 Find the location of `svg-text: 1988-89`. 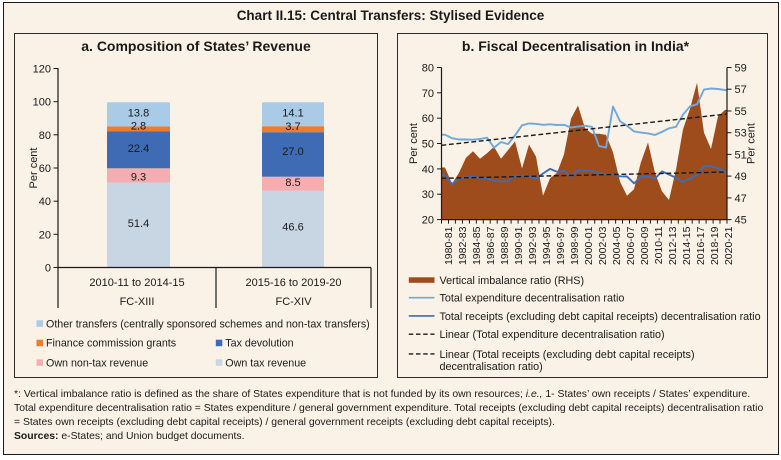

svg-text: 1988-89 is located at coordinates (505, 245).